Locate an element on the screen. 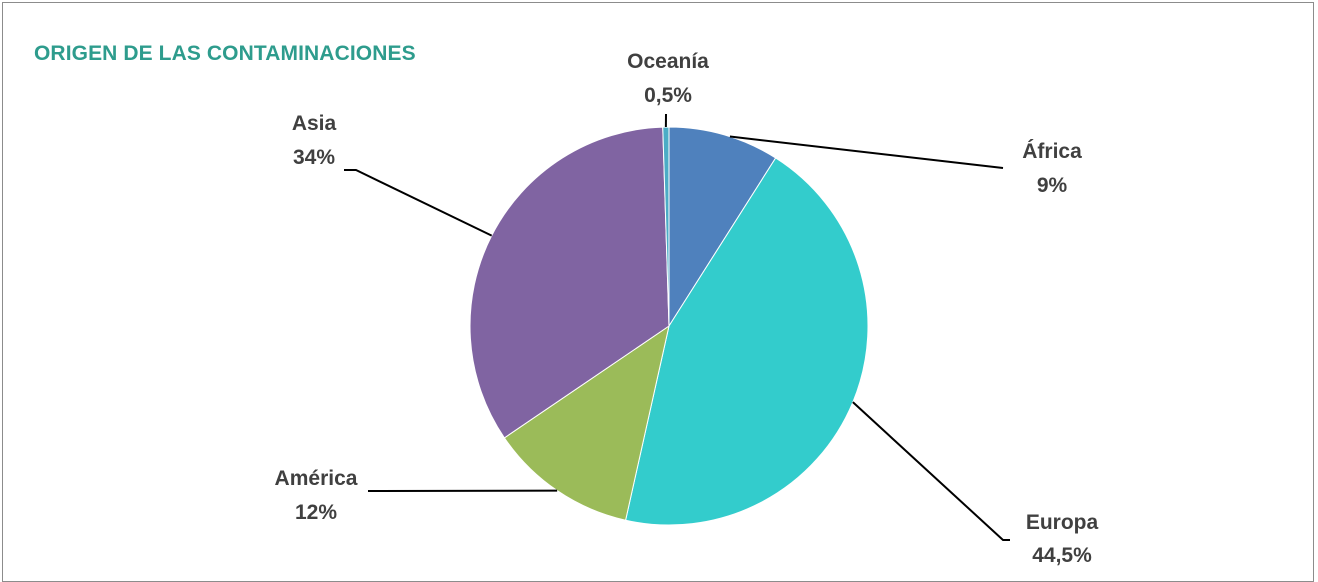 This screenshot has width=1318, height=582. slice-value-label: 34% is located at coordinates (314, 157).